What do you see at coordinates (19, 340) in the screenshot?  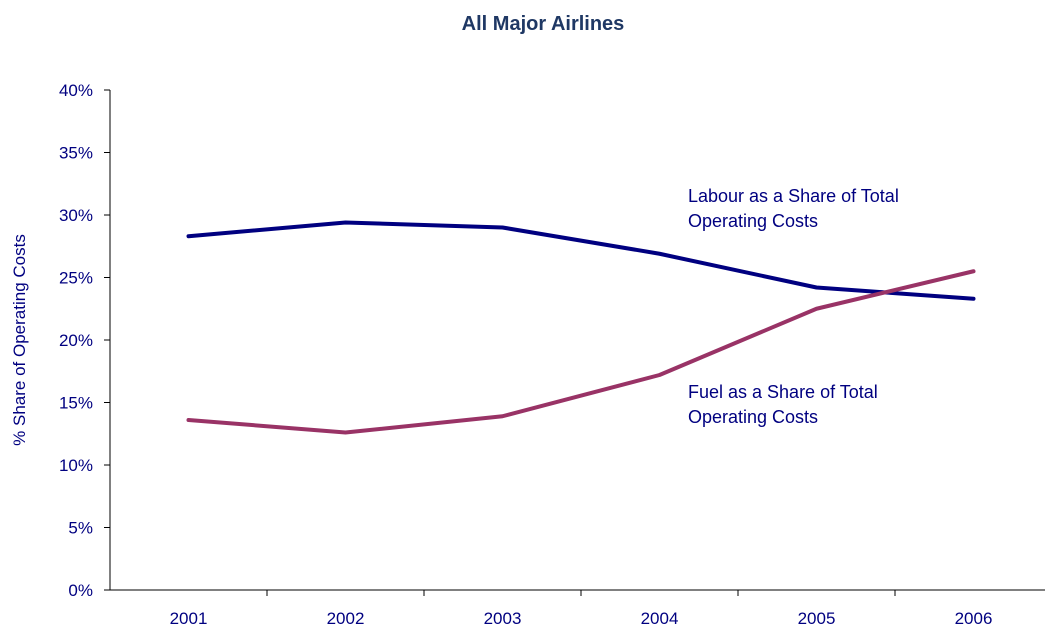 I see `y-axis-label: % Share of Operating Costs` at bounding box center [19, 340].